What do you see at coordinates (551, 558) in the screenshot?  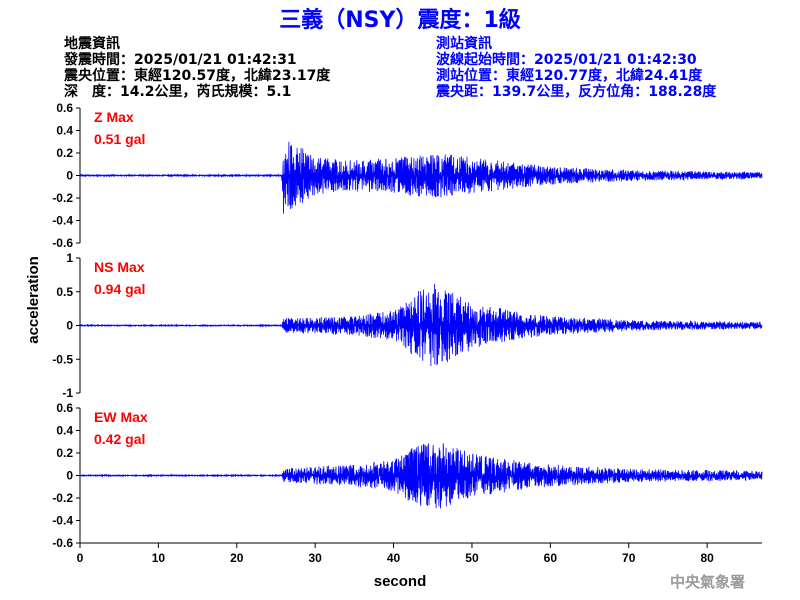 I see `x-tick-label: 60` at bounding box center [551, 558].